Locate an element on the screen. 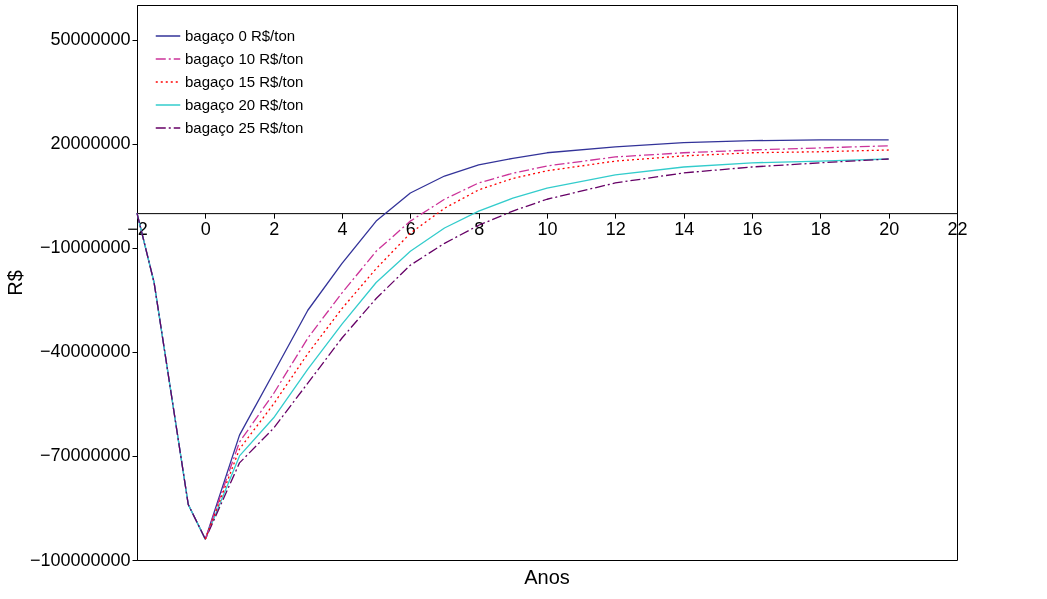 The width and height of the screenshot is (1047, 599). x-tick-label: 4 is located at coordinates (342, 228).